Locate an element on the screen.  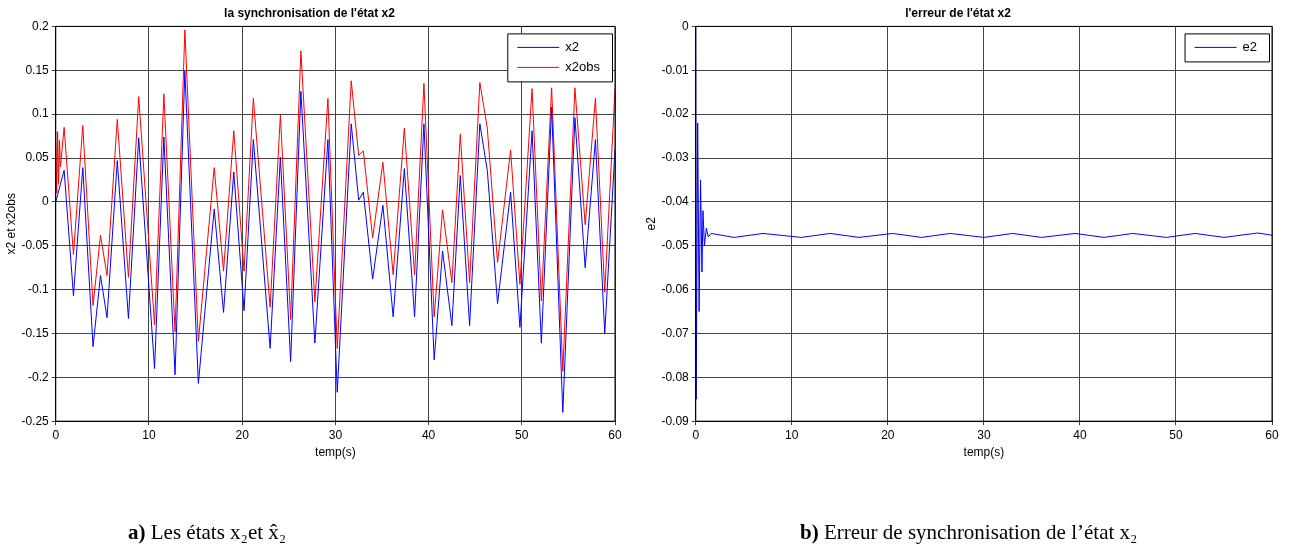
y-tick-label: -0.08 is located at coordinates (675, 376).